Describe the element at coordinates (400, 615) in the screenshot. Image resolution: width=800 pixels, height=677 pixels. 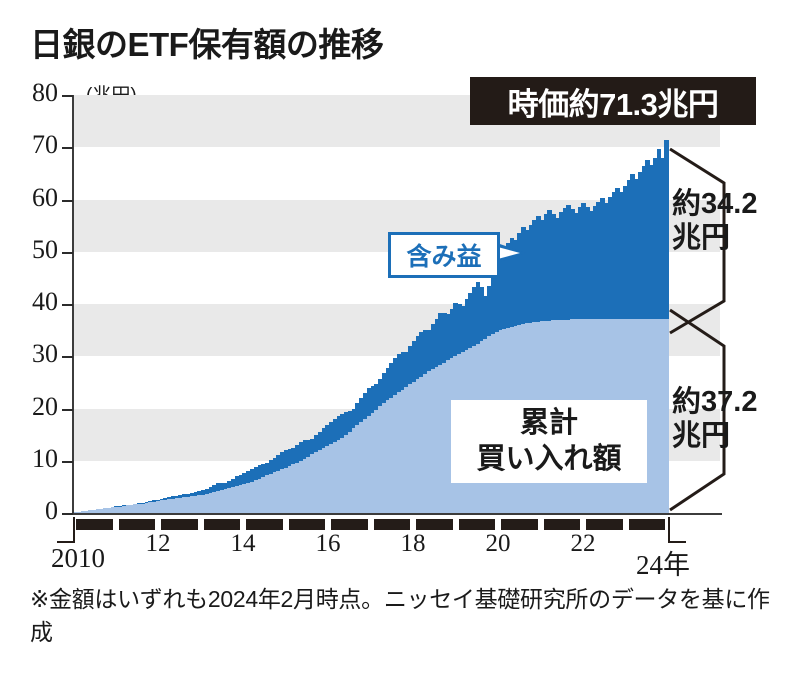
I see `footnote: ※金額はいずれも2024年2月時点。ニッセイ基礎研究所のデータを基に作成` at that location.